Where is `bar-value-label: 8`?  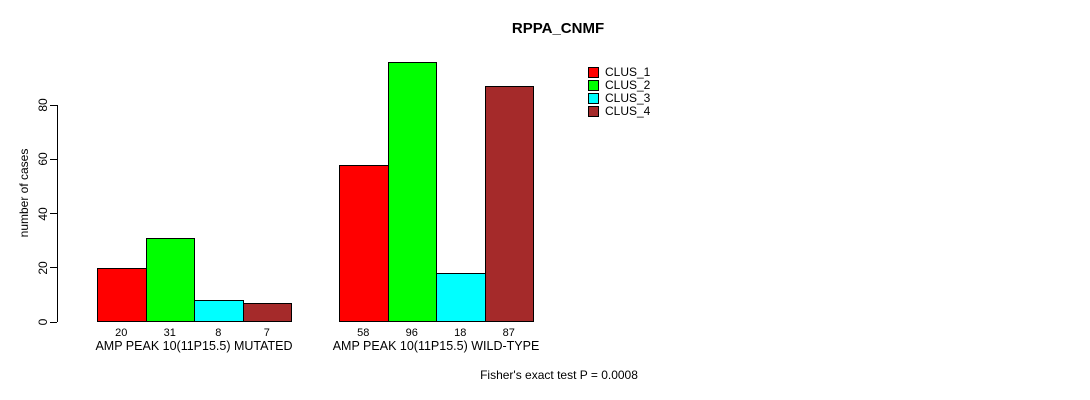
bar-value-label: 8 is located at coordinates (218, 333).